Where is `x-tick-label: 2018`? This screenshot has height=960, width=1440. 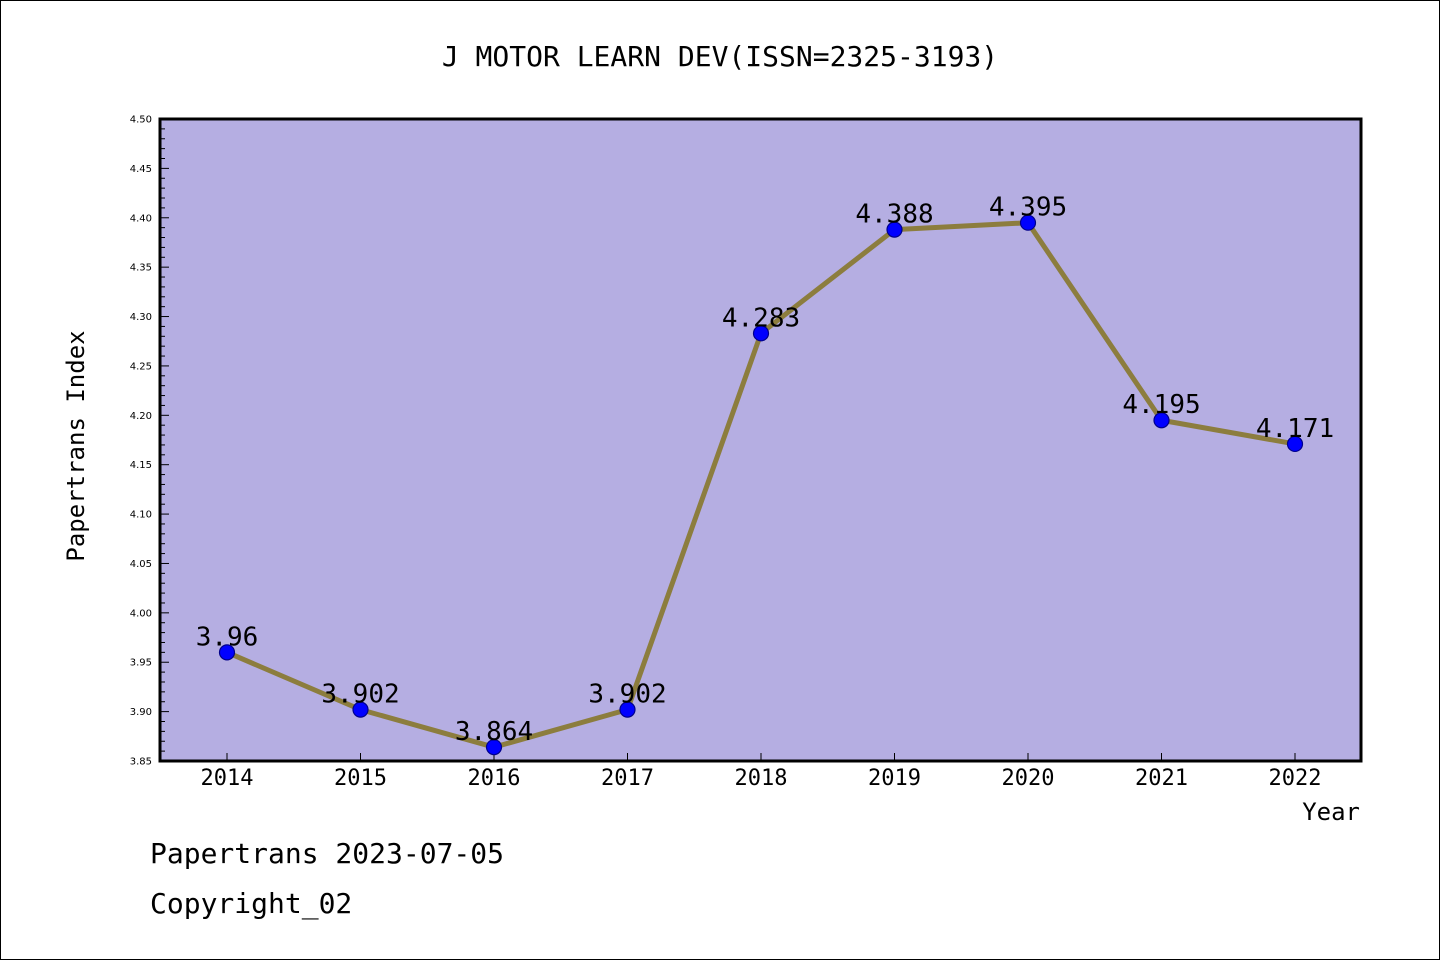 x-tick-label: 2018 is located at coordinates (761, 778).